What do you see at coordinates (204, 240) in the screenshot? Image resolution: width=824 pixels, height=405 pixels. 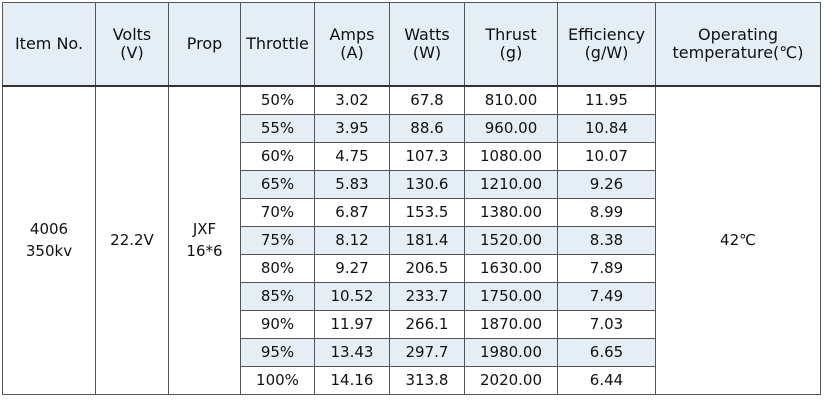 I see `prop-cell: JXF 16*6` at bounding box center [204, 240].